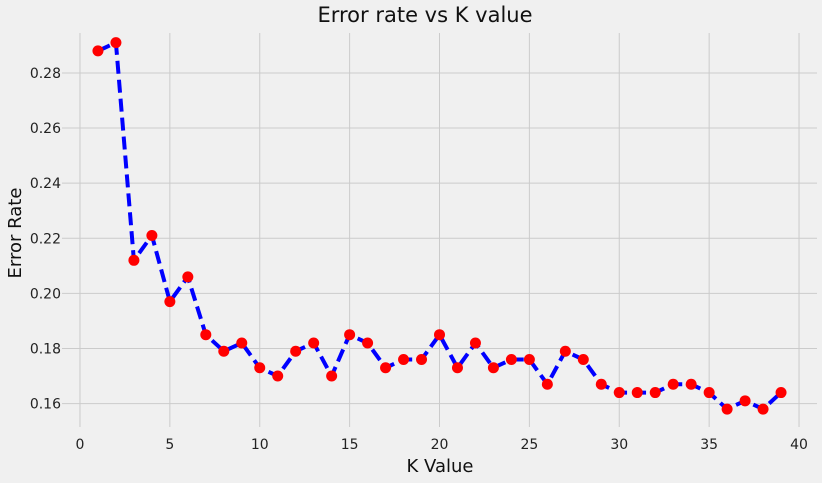  I want to click on x-tick-labels: 0 5 10 15 20 25 30 35 40, so click(442, 445).